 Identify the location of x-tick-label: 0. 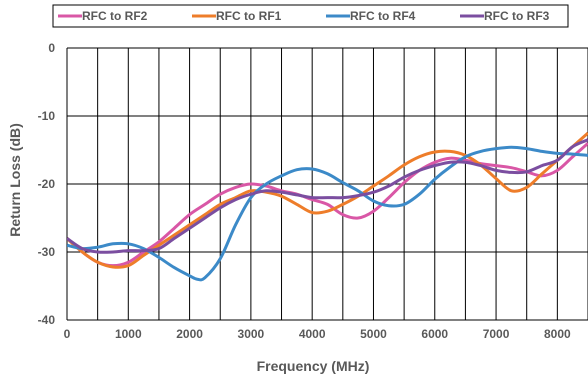
(67, 334).